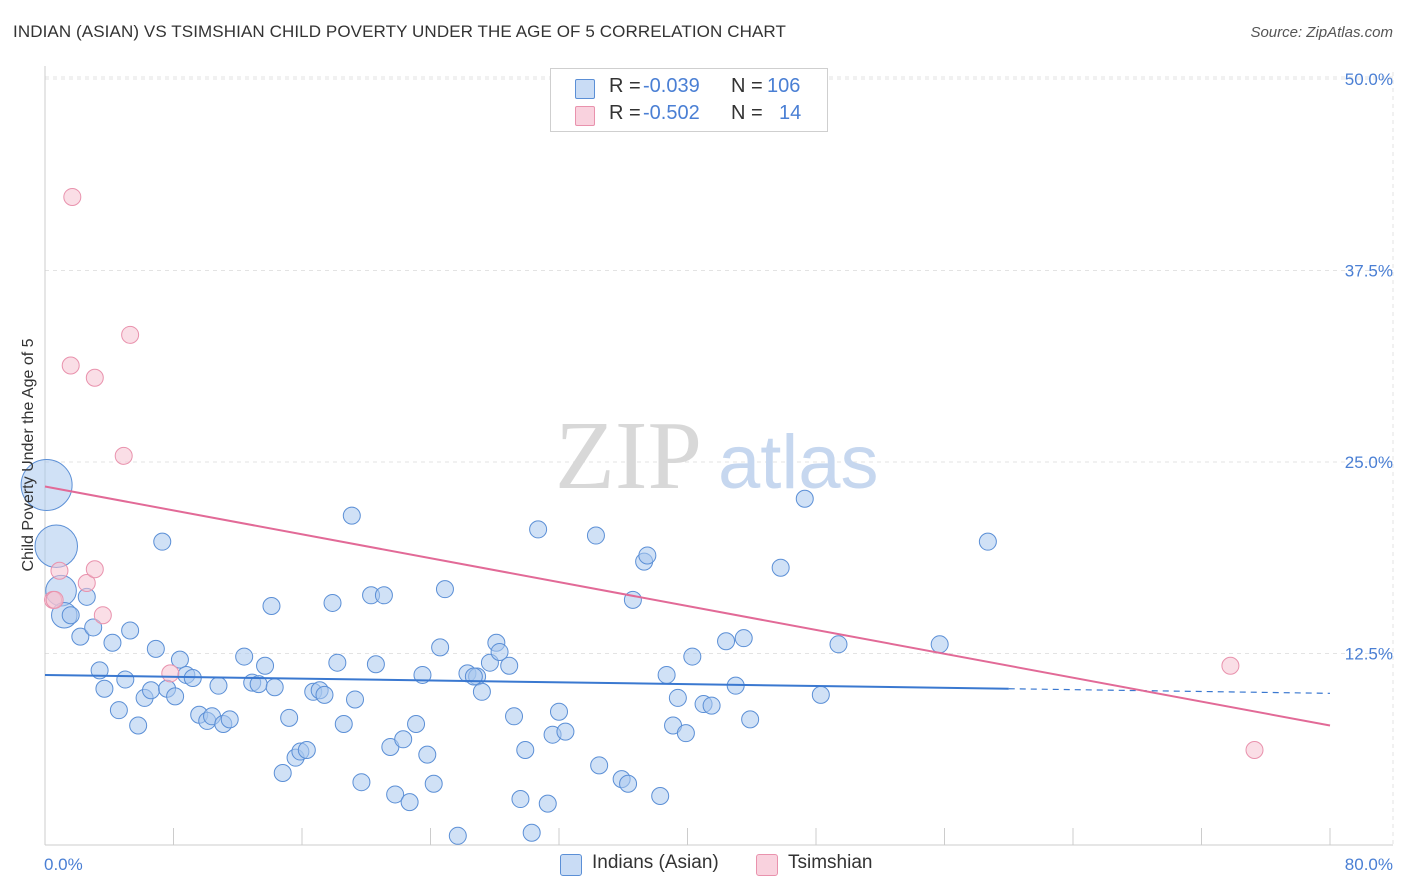 The image size is (1406, 892). Describe the element at coordinates (63, 864) in the screenshot. I see `x-tick-label-min: 0.0%` at that location.